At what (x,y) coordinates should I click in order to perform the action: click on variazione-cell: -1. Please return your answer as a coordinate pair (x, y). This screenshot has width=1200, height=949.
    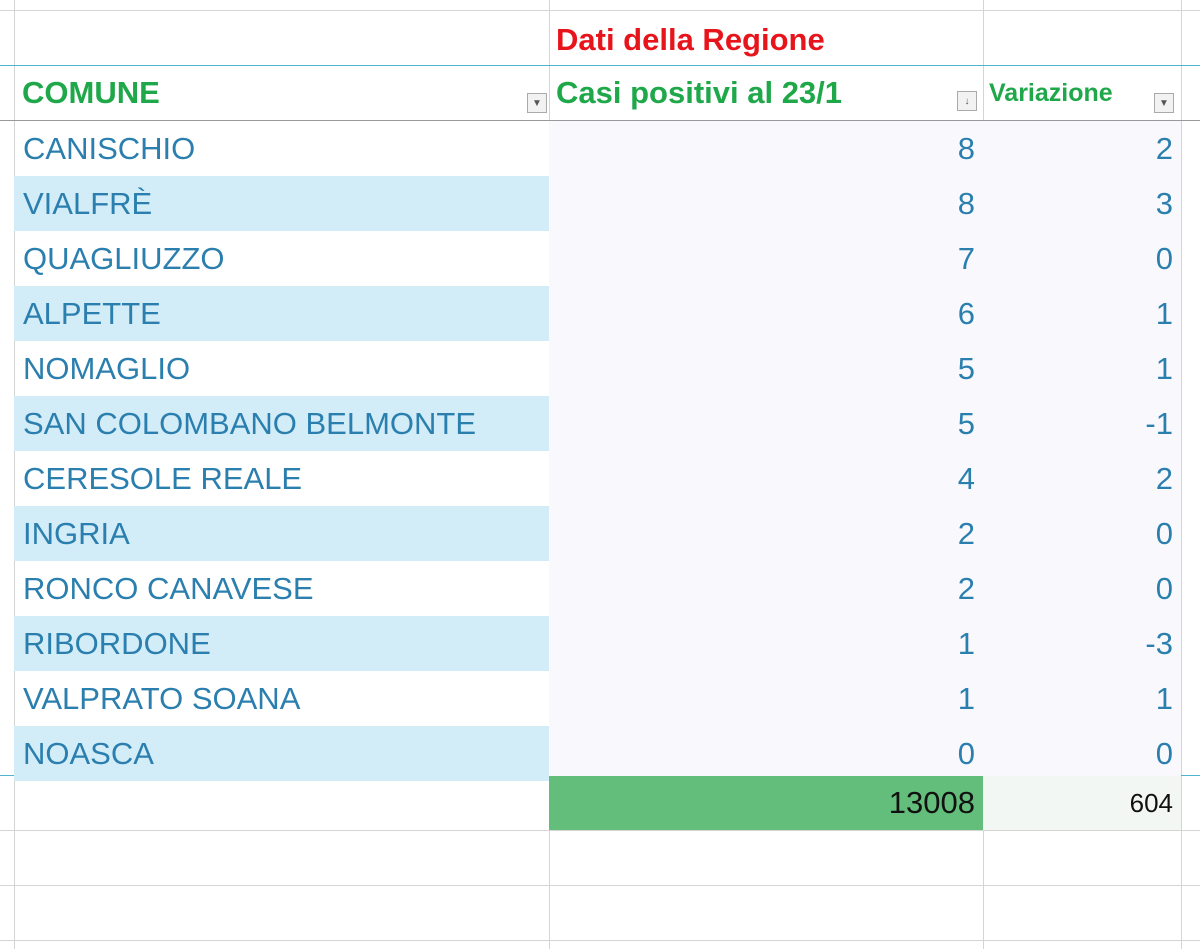
    Looking at the image, I should click on (1082, 423).